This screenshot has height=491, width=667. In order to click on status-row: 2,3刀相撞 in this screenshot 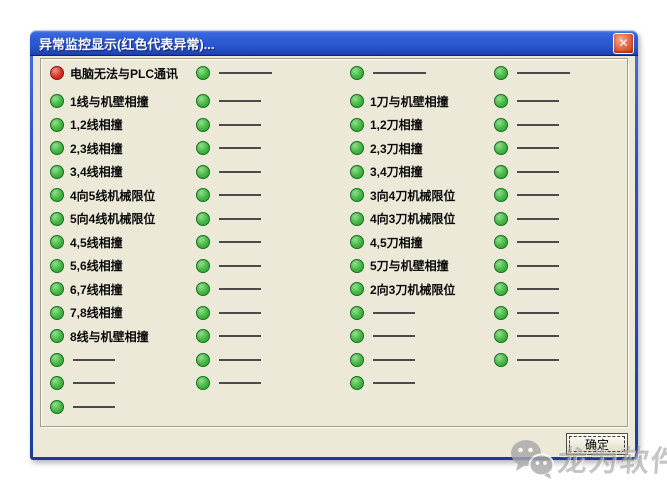, I will do `click(386, 148)`.